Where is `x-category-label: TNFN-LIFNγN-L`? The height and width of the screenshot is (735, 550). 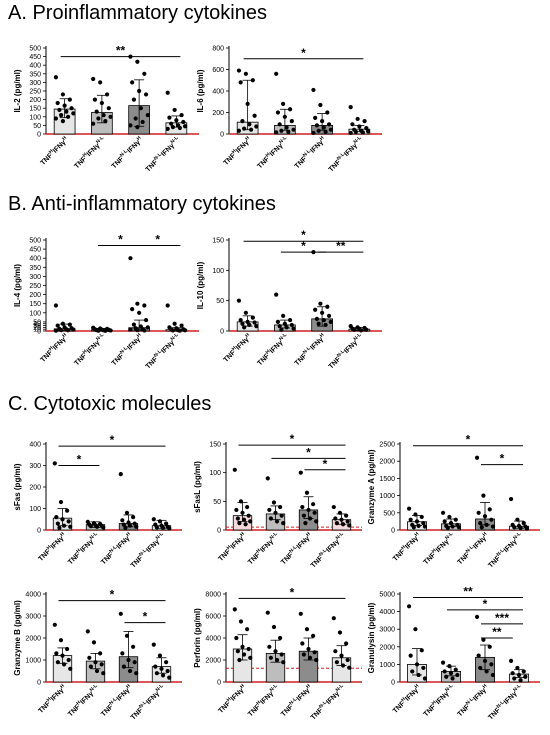 x-category-label: TNFN-LIFNγN-L is located at coordinates (505, 550).